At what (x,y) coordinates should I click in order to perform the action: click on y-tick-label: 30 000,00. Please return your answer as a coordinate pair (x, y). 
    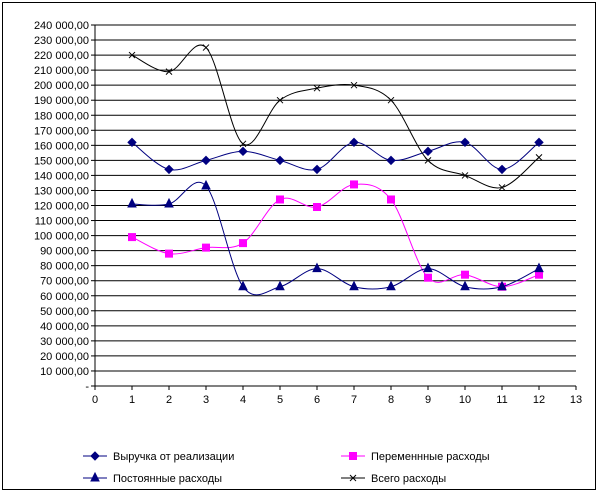
    Looking at the image, I should click on (64, 342).